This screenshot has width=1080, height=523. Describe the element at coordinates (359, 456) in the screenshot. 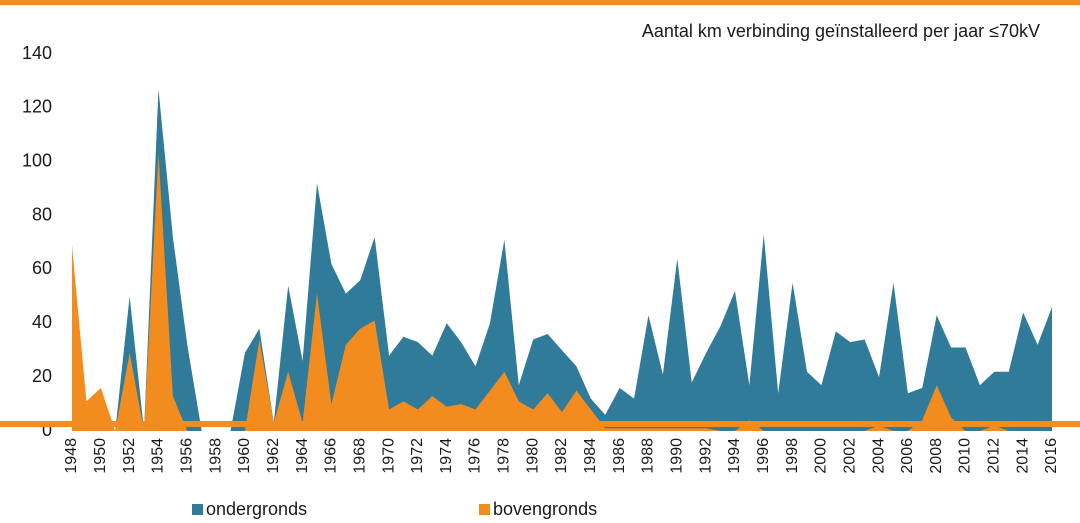

I see `x-tick-label: 1968` at that location.